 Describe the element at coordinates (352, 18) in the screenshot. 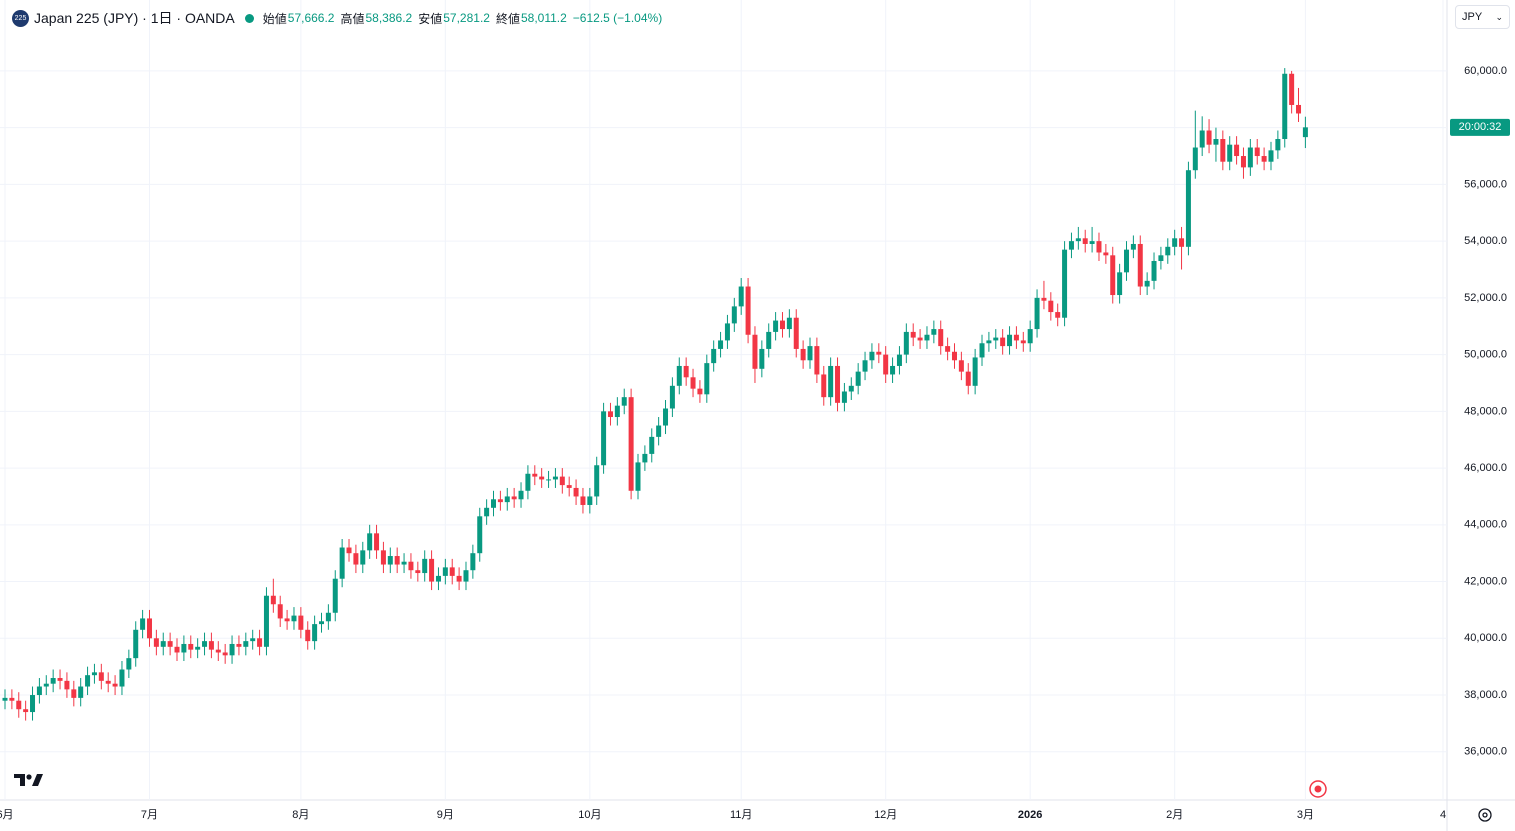

I see `high-label: 高値` at that location.